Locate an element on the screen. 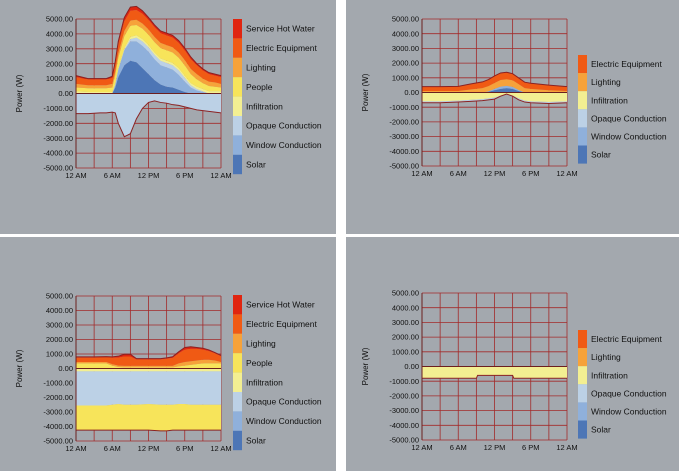 The width and height of the screenshot is (679, 471). area-pos-sol is located at coordinates (148, 77).